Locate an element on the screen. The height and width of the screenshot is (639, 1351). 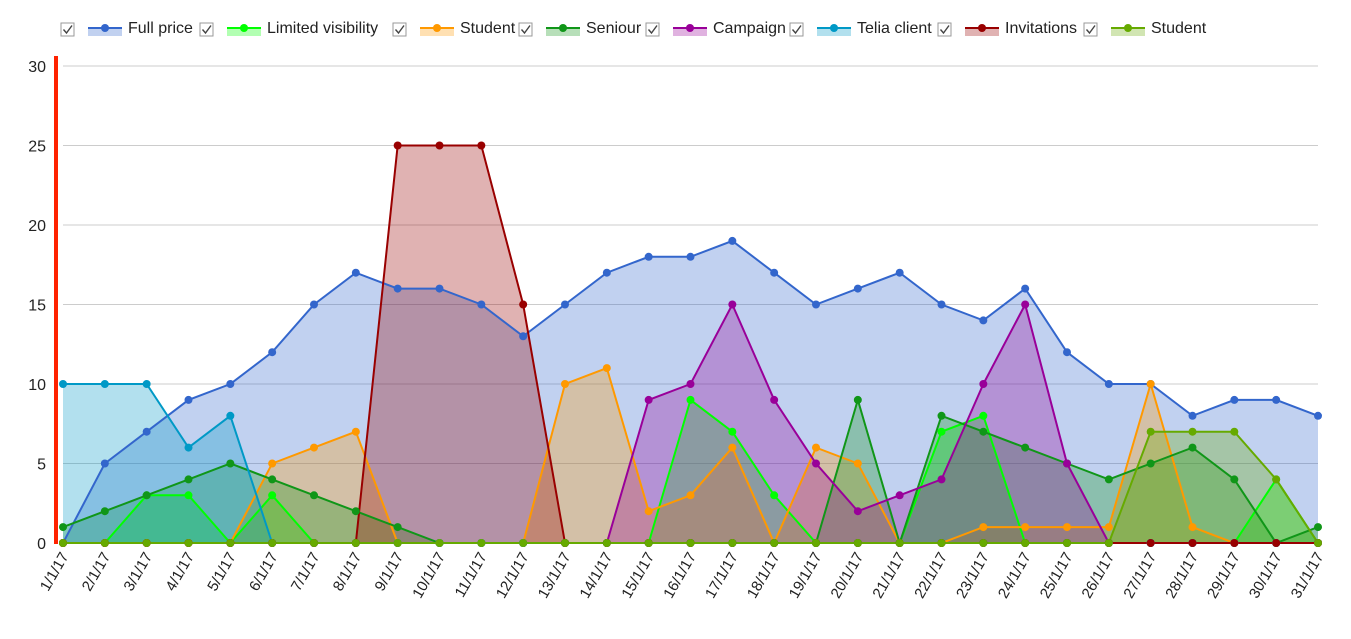
legend-item-3: Seniour is located at coordinates (580, 28).